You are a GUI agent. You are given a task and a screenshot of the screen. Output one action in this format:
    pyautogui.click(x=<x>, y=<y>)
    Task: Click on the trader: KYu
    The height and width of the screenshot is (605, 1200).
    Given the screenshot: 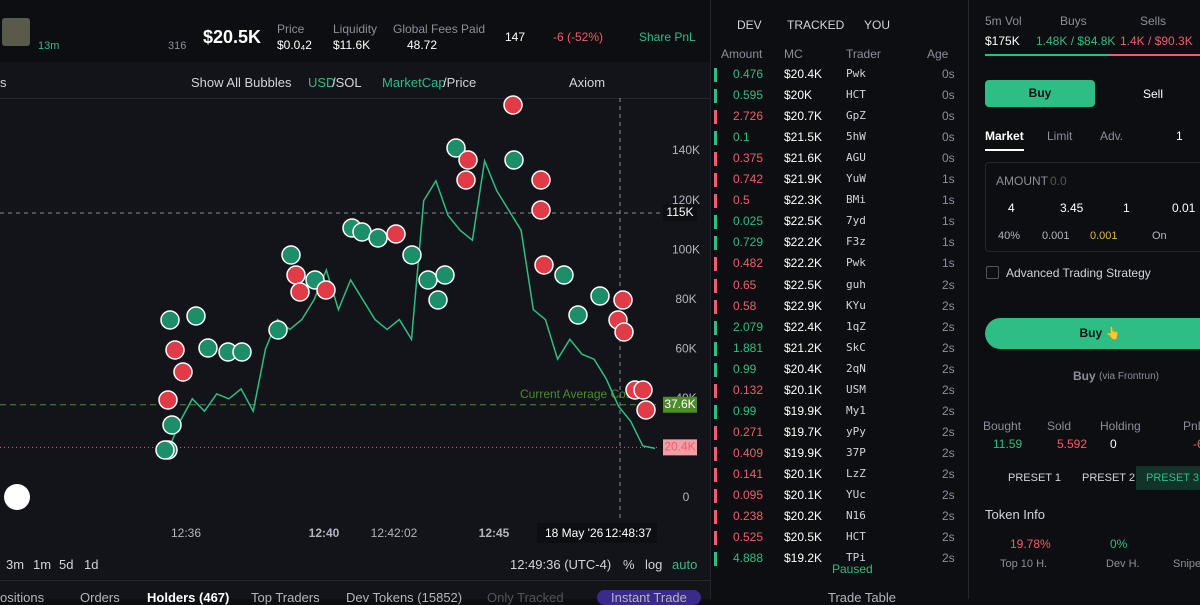 What is the action you would take?
    pyautogui.click(x=856, y=305)
    